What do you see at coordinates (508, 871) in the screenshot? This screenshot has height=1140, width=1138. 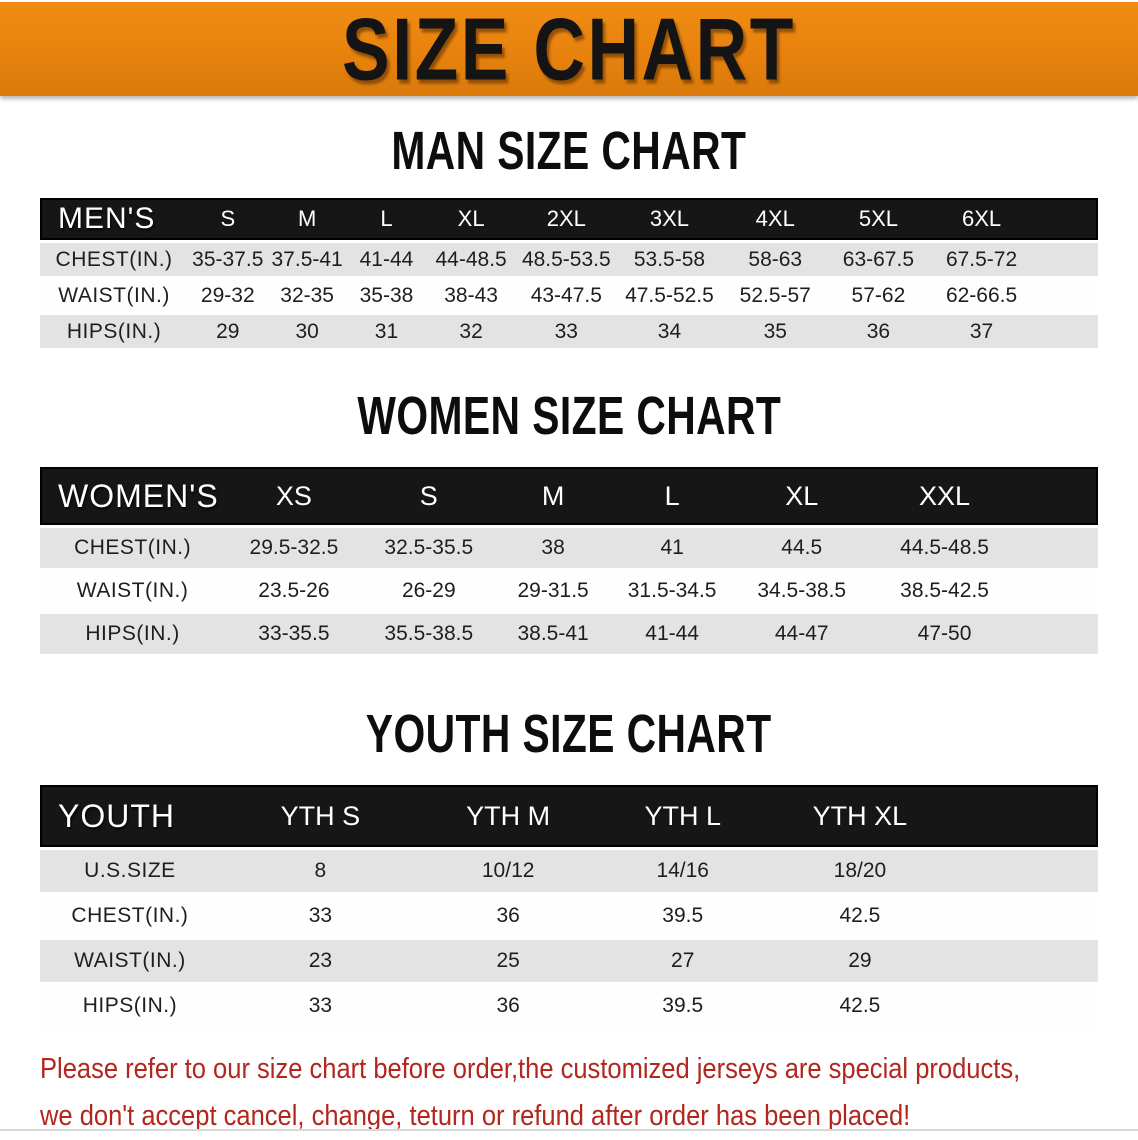 I see `size-value: 10/12` at bounding box center [508, 871].